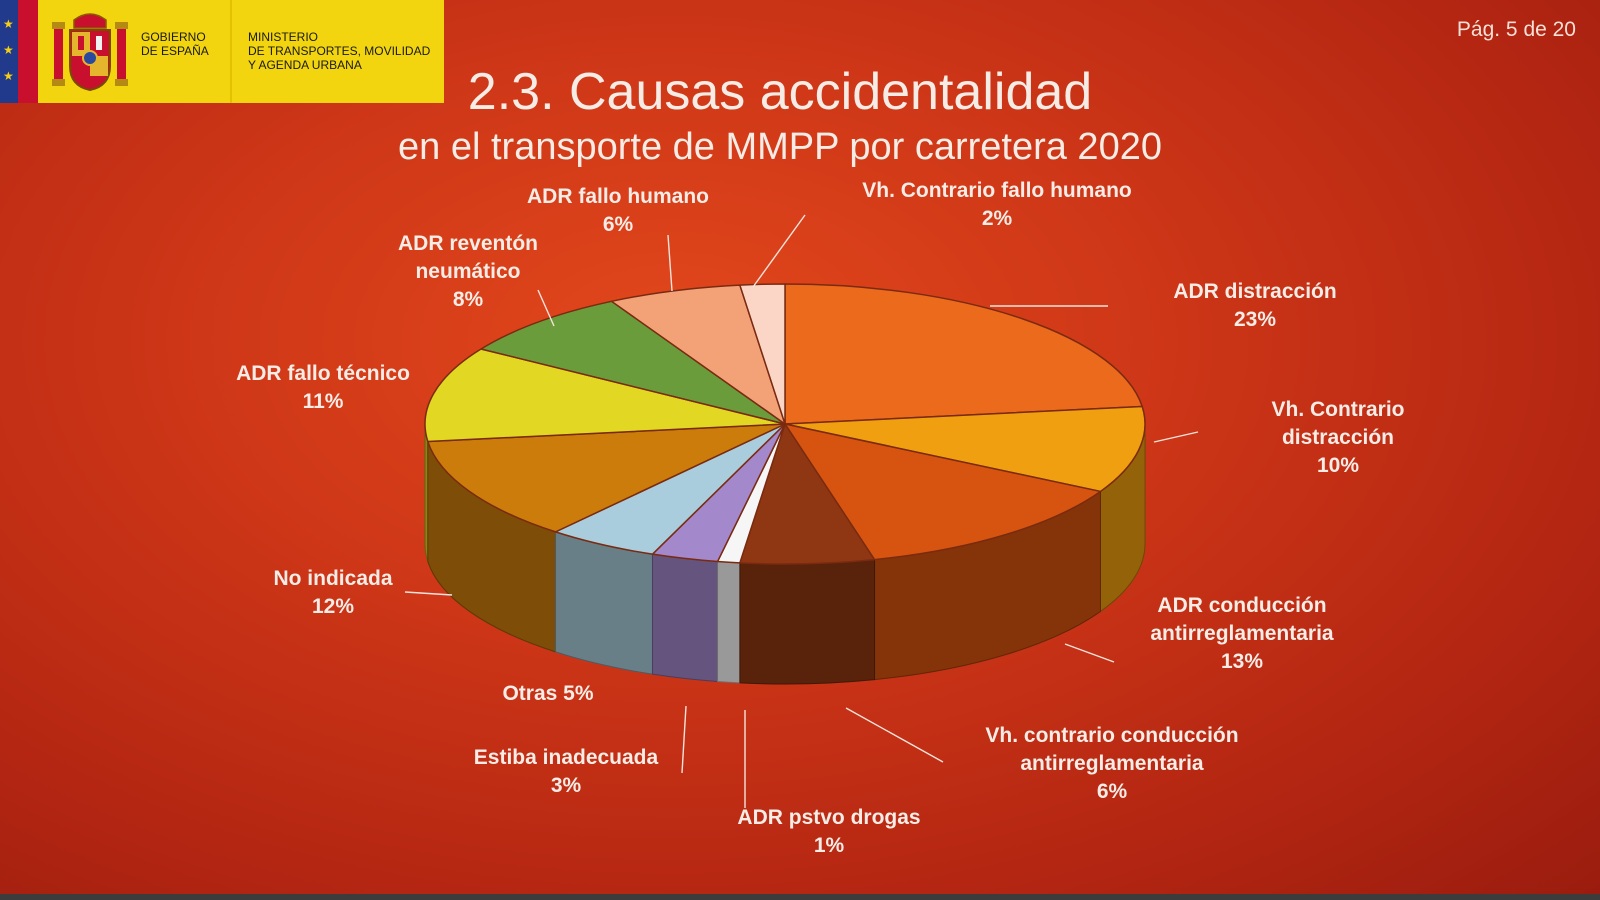 The height and width of the screenshot is (900, 1600). Describe the element at coordinates (997, 204) in the screenshot. I see `slice-label: Vh. Contrario fallo humano 2%` at that location.